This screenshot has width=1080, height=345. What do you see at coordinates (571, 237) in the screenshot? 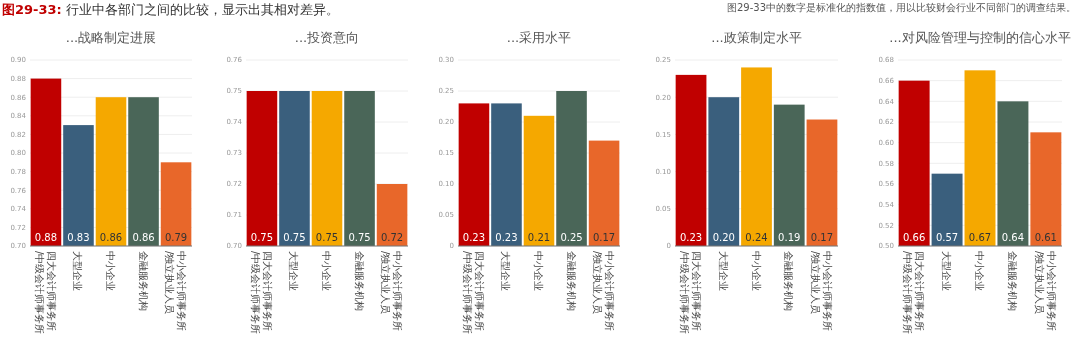
I see `data-label: 0.25` at bounding box center [571, 237].